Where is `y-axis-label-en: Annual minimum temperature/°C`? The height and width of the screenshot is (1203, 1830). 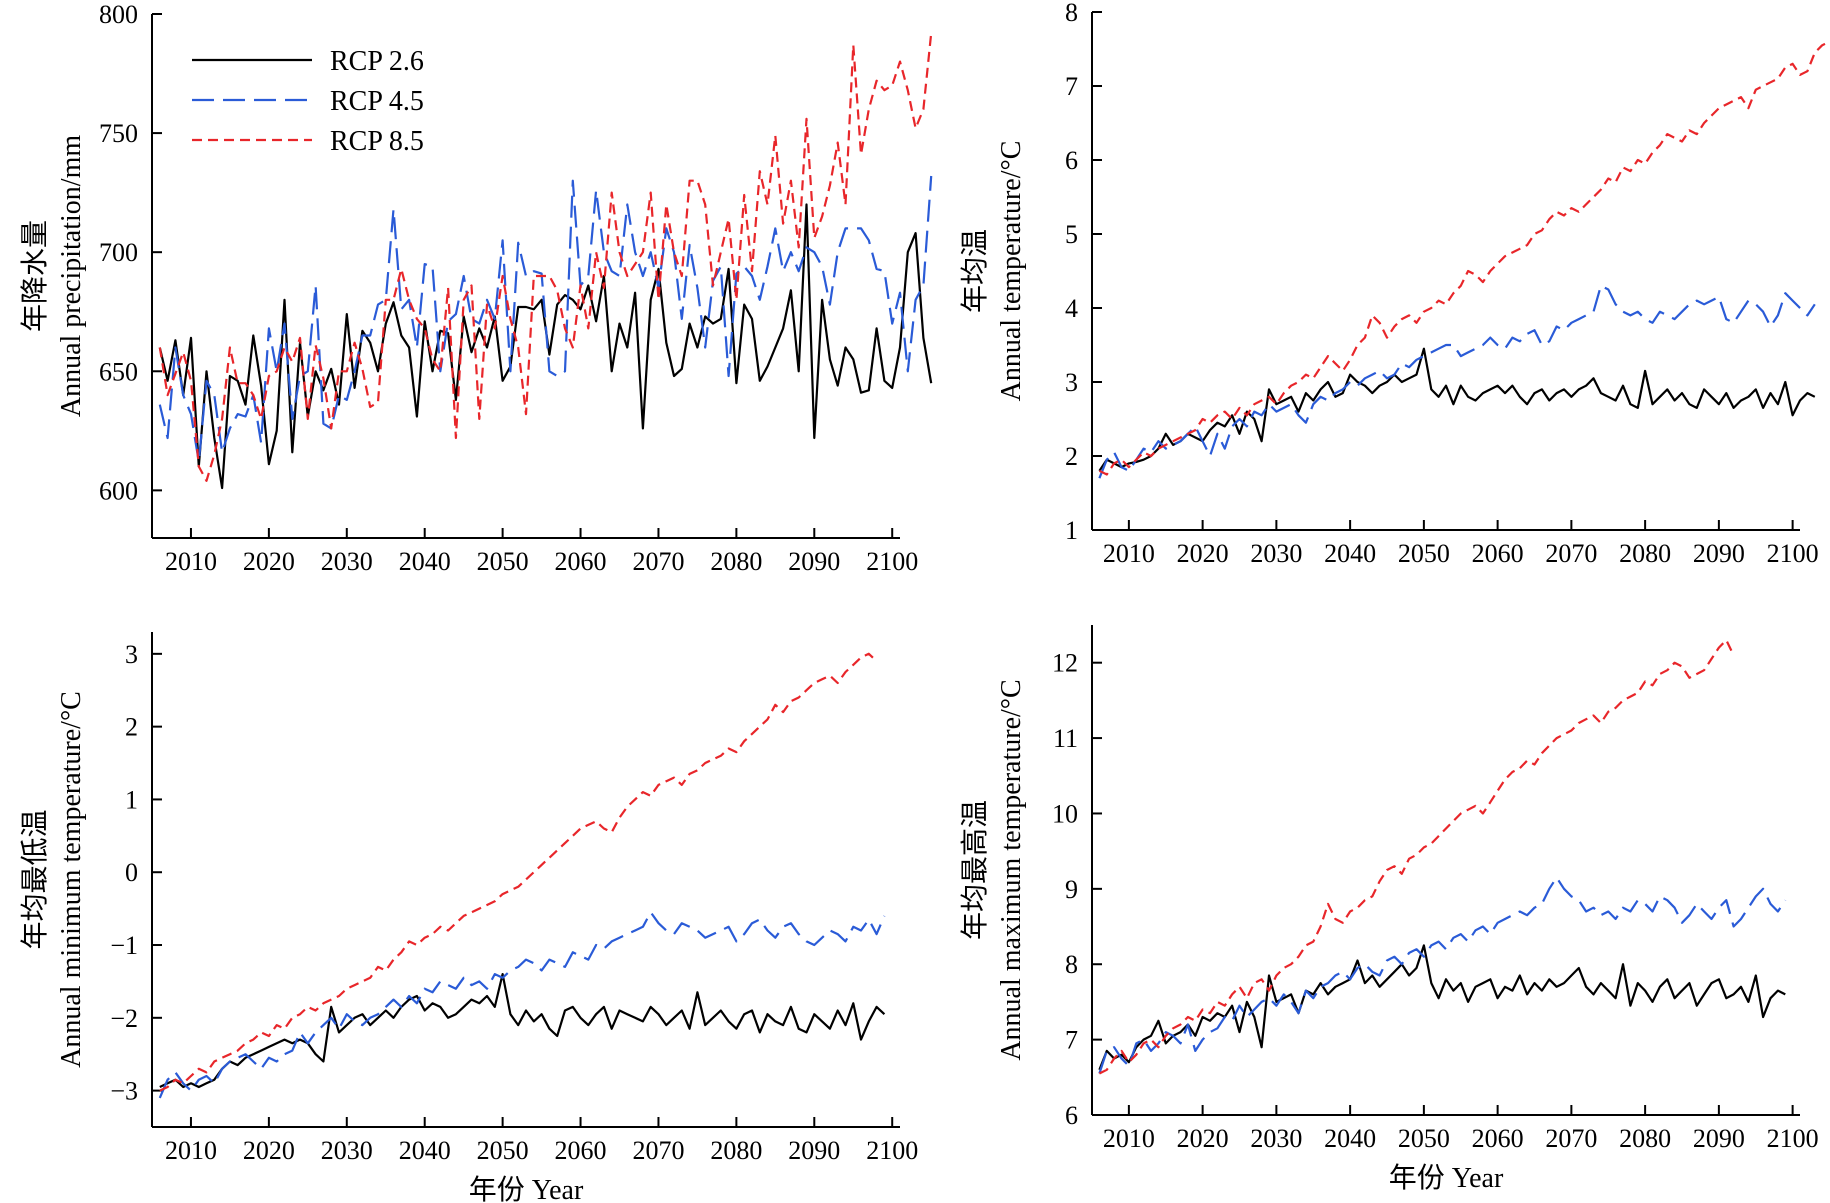
y-axis-label-en: Annual minimum temperature/°C is located at coordinates (71, 879).